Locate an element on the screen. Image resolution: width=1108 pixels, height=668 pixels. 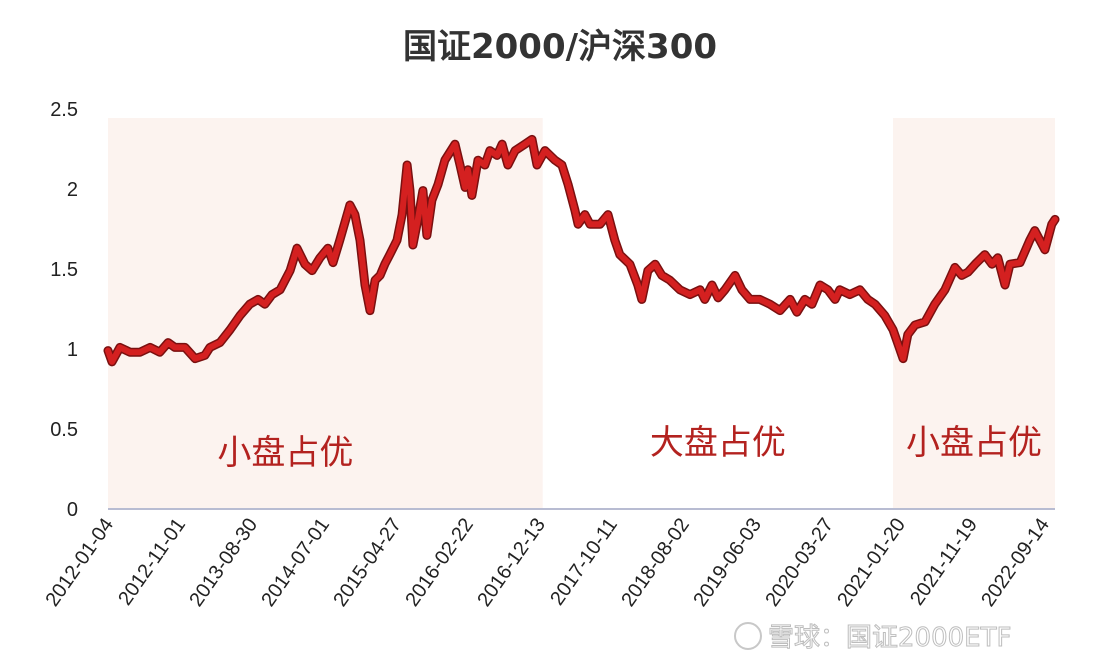
x-tick-label: 2017-10-11 is located at coordinates (584, 561).